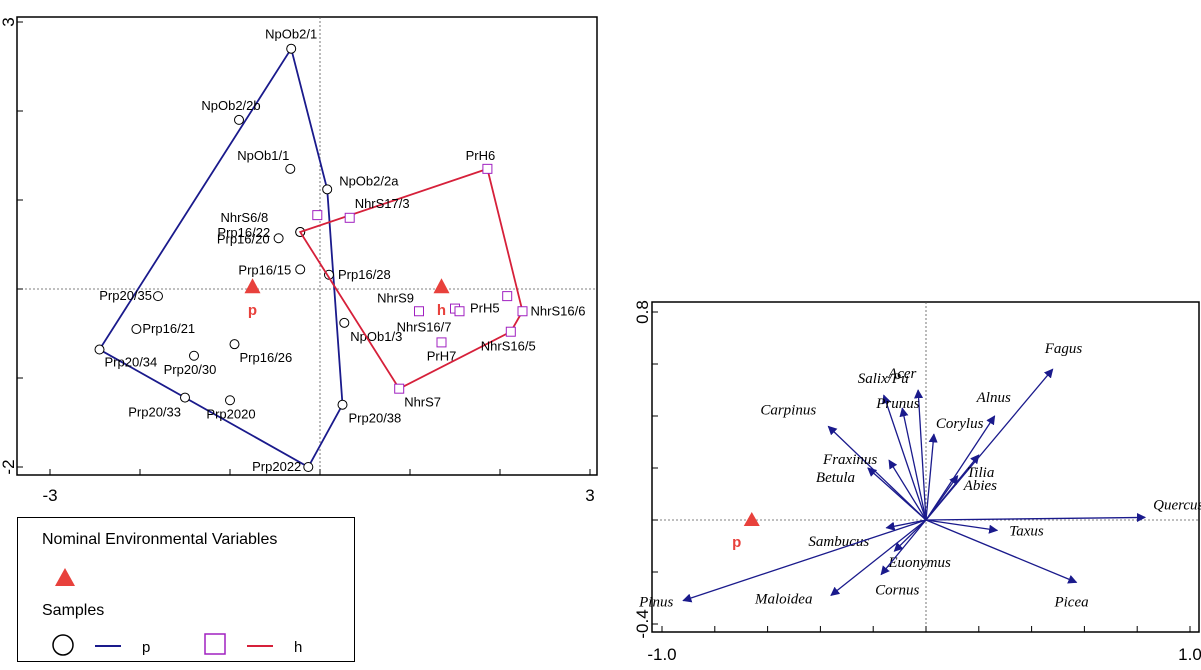 The image size is (1201, 670). I want to click on left-y-tick-label: -2, so click(9, 466).